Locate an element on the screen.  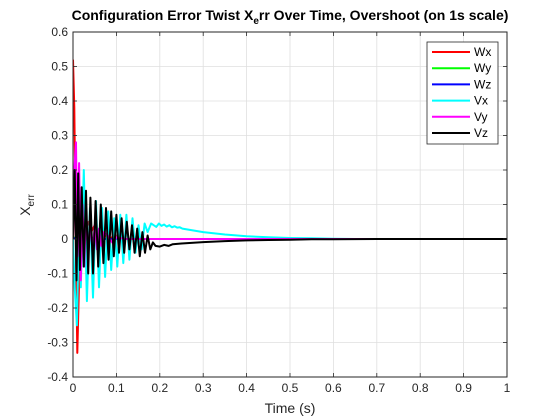
legend-label-wy: Wy is located at coordinates (482, 68).